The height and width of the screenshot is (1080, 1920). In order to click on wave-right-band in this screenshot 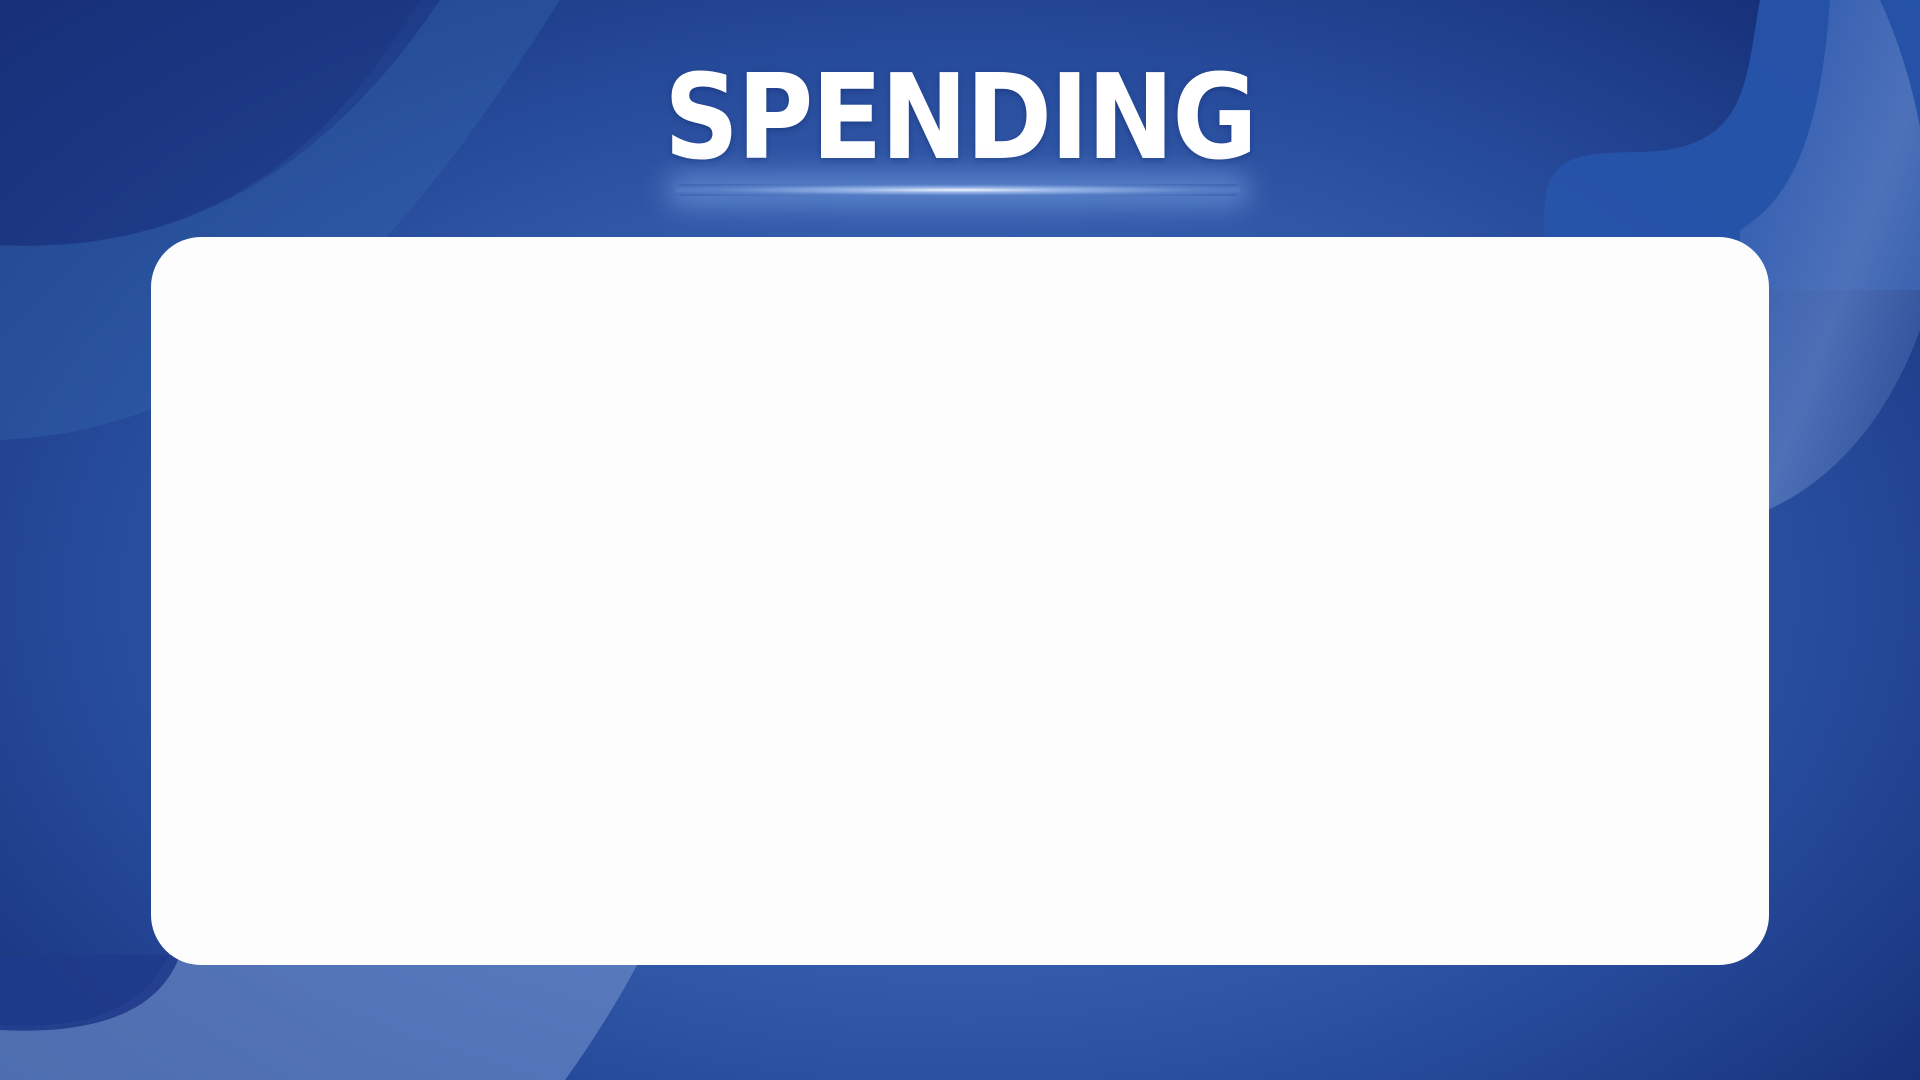, I will do `click(1830, 260)`.